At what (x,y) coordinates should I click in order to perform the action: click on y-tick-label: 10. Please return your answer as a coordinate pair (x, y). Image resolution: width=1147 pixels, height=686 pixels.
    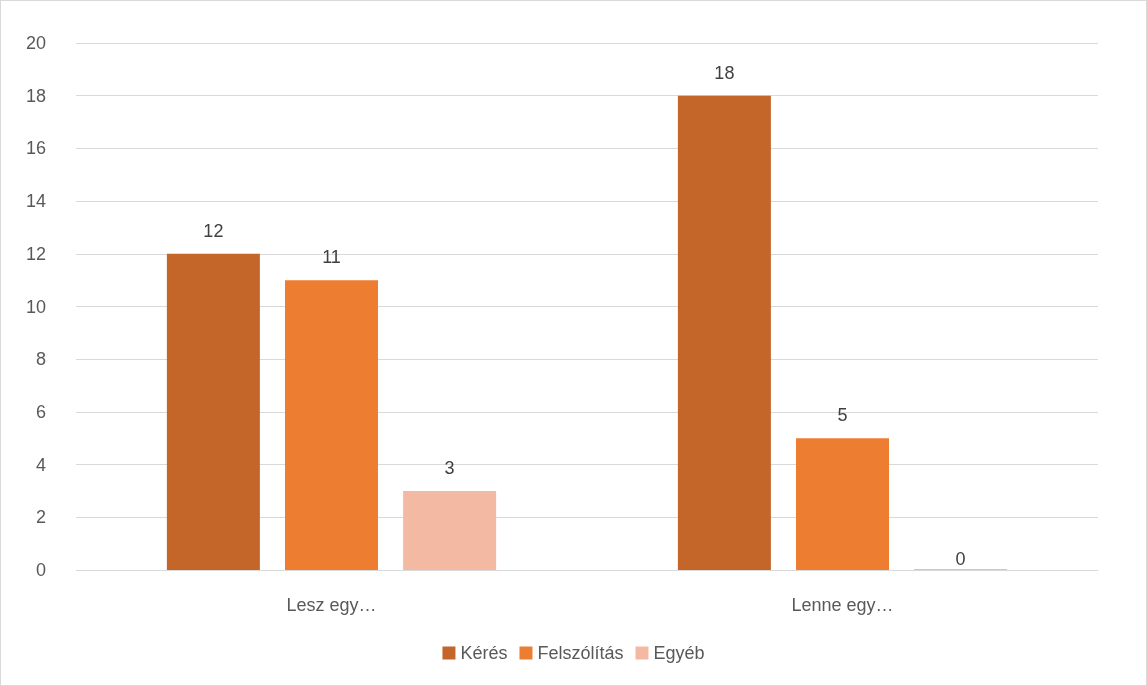
    Looking at the image, I should click on (35, 306).